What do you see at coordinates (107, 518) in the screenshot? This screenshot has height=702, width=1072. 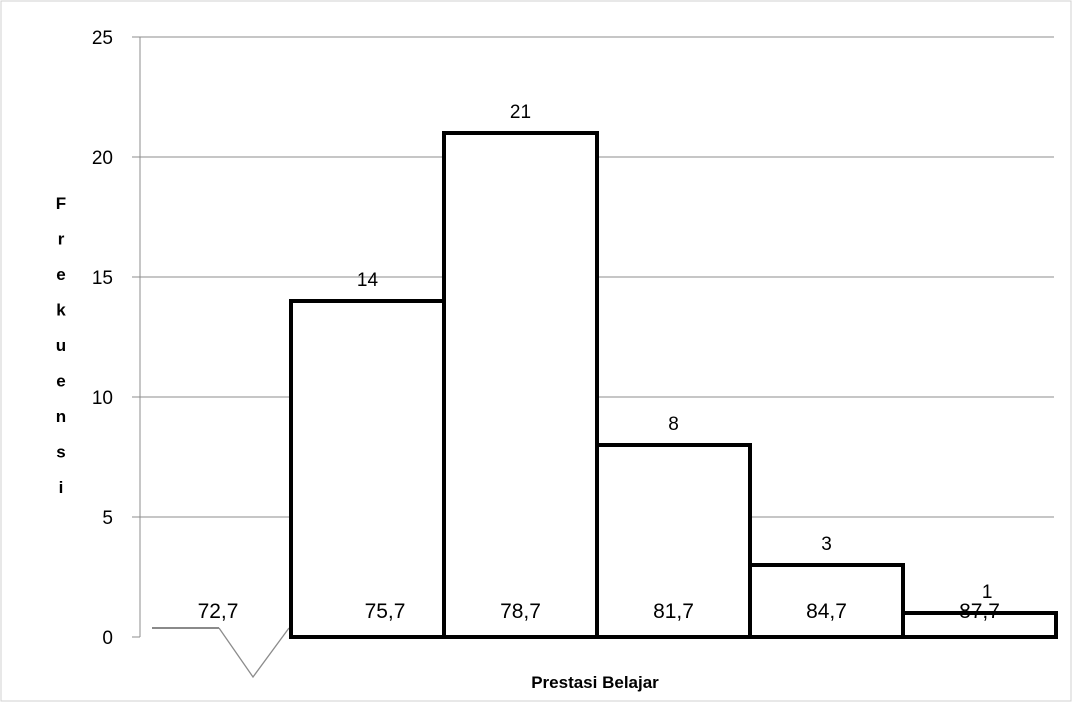 I see `y-tick-label: 5` at bounding box center [107, 518].